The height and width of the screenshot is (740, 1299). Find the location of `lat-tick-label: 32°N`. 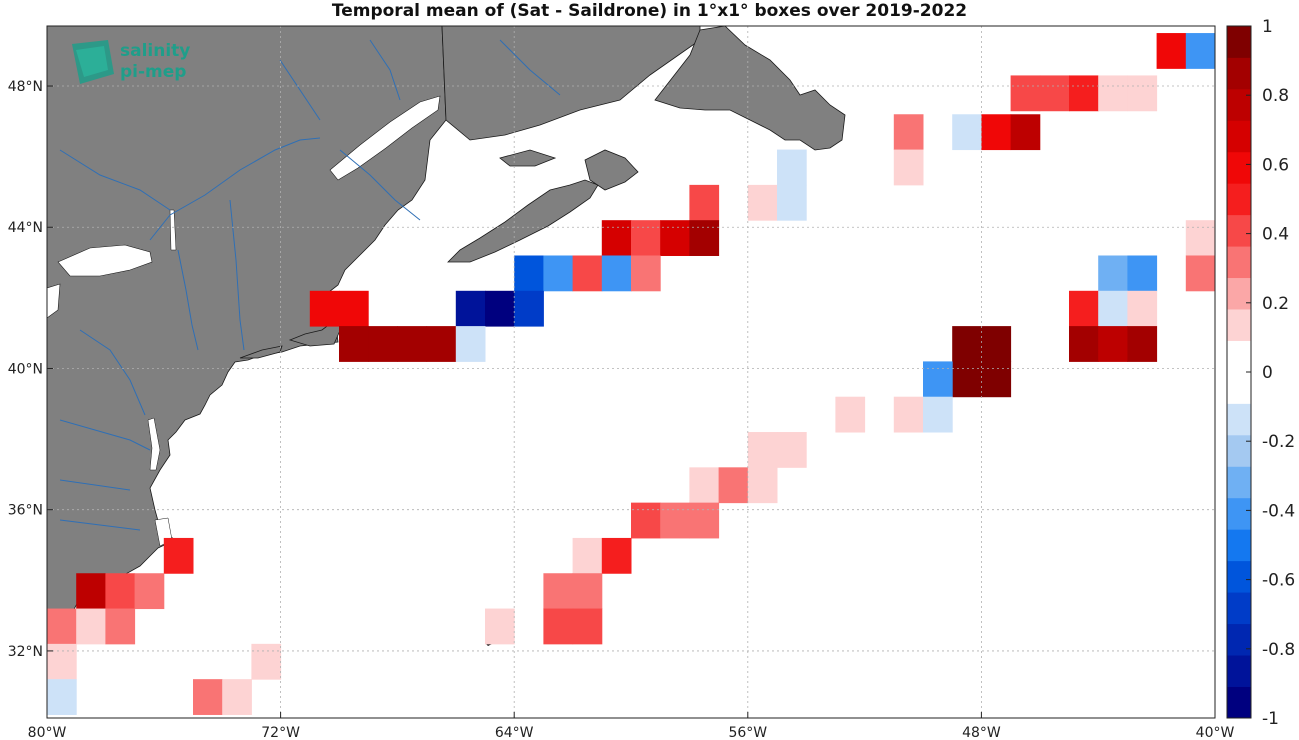

lat-tick-label: 32°N is located at coordinates (25, 652).